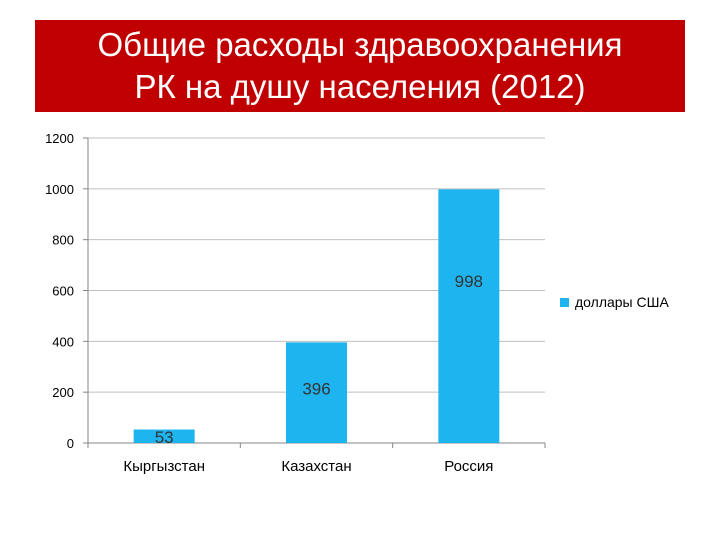  I want to click on title-line-1: Общие расходы здравоохранения, so click(360, 44).